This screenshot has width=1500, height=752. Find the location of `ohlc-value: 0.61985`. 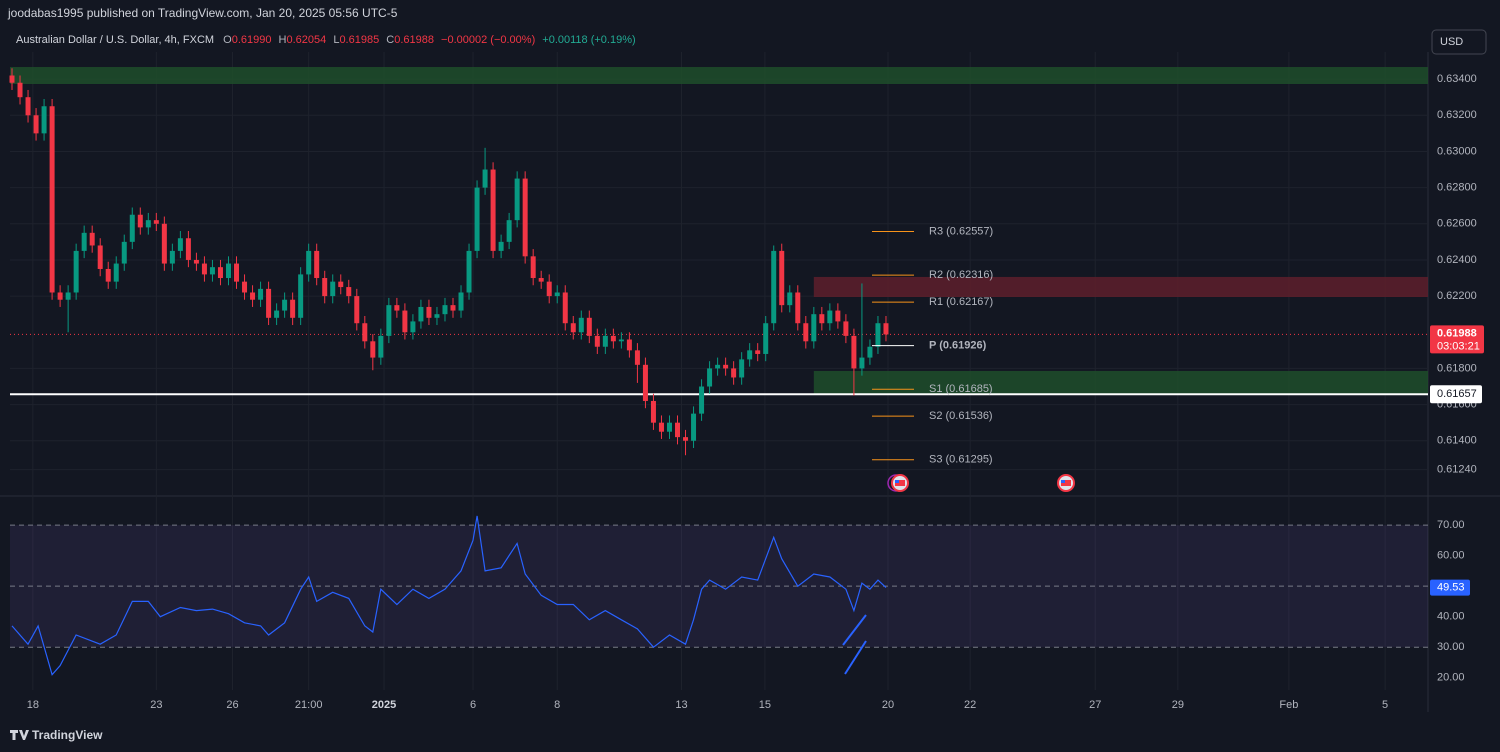

ohlc-value: 0.61985 is located at coordinates (359, 40).